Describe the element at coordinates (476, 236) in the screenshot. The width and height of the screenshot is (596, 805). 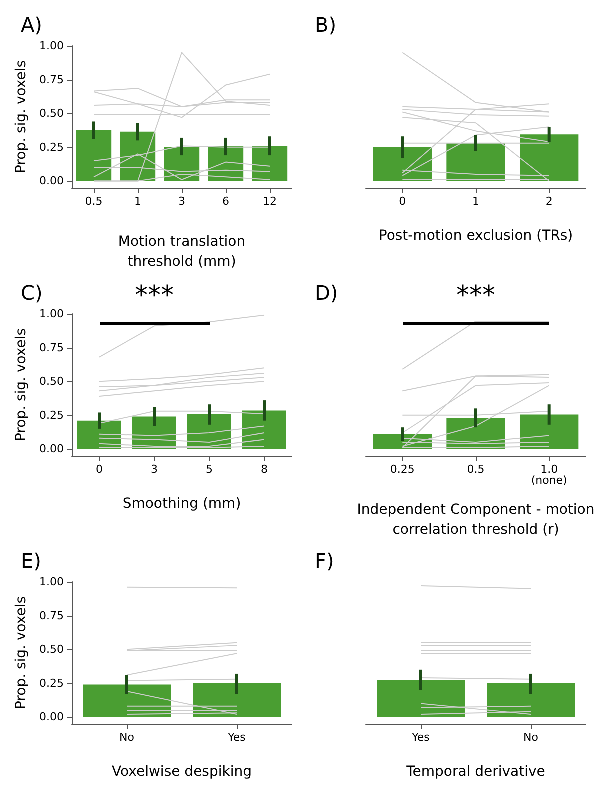
I see `x-axis-title: Post-motion exclusion (TRs)` at that location.